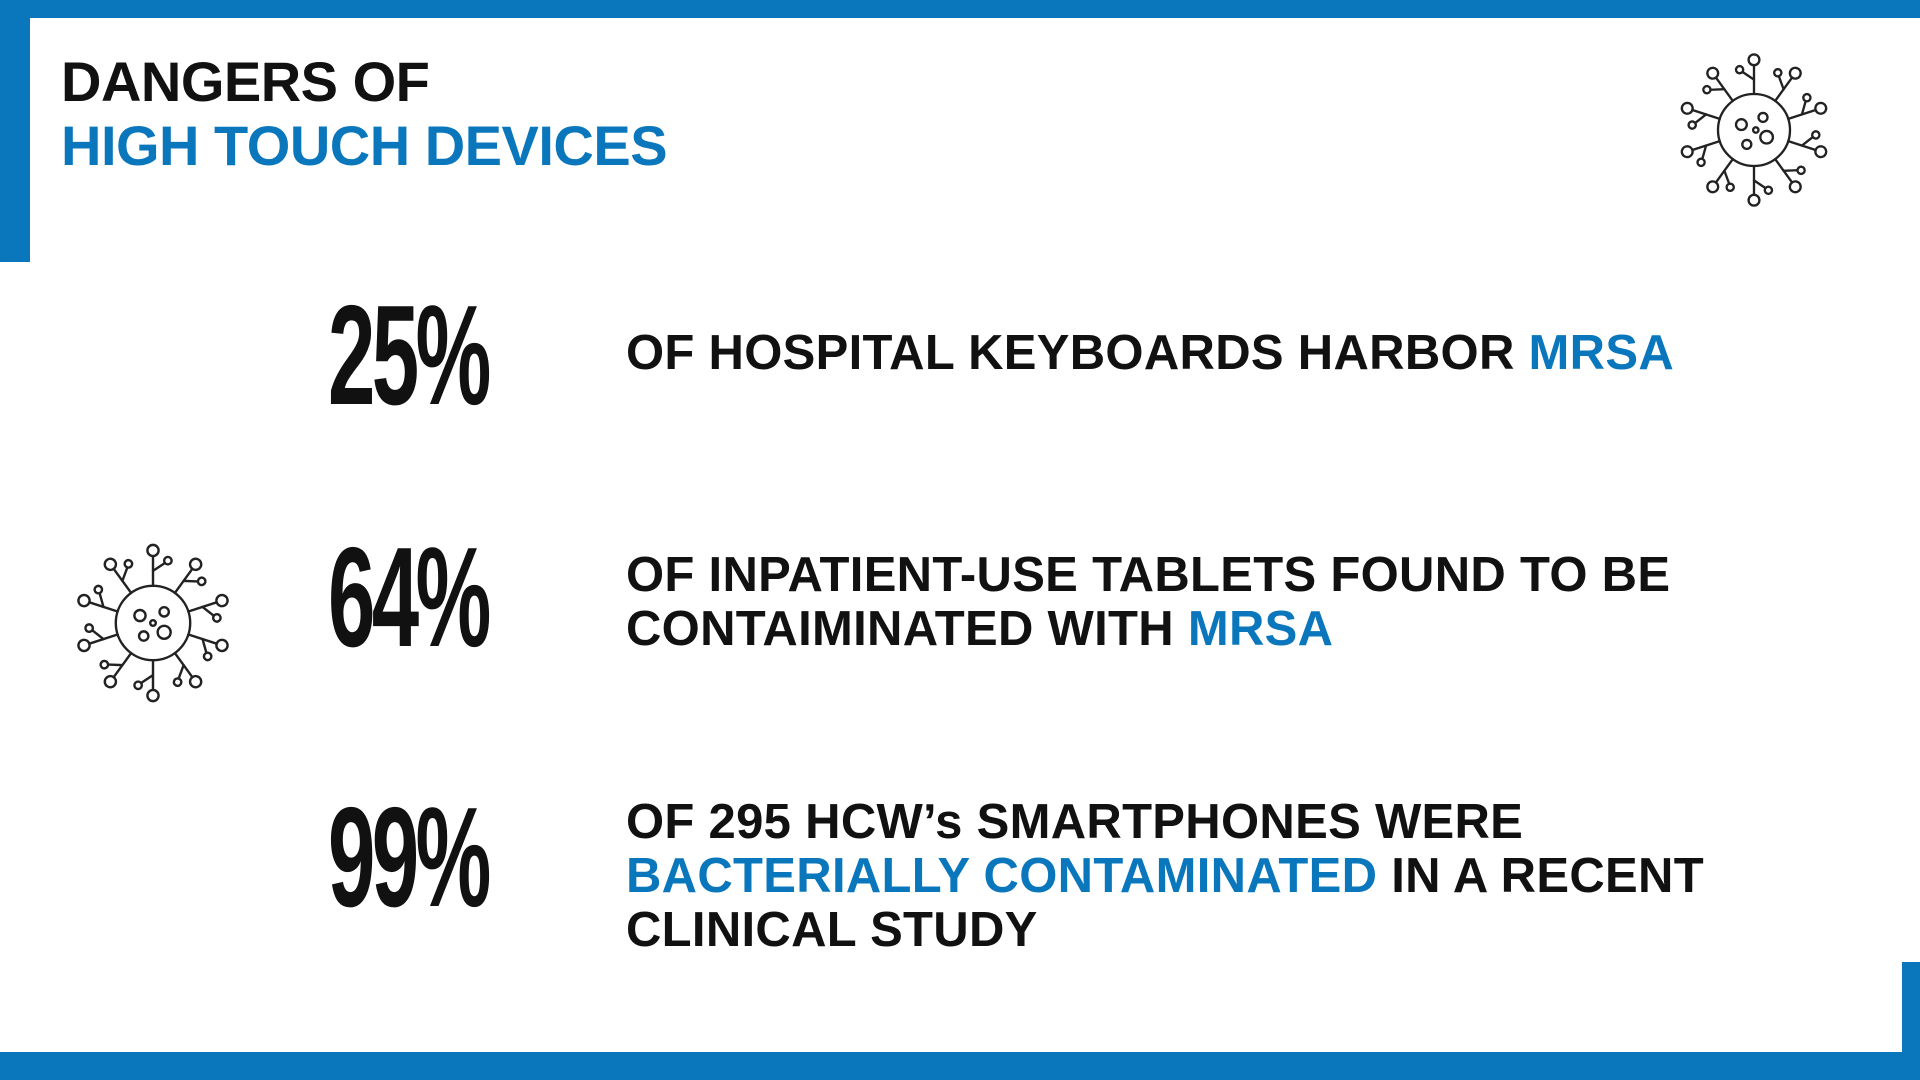  I want to click on stat-text-line-1: OF INPATIENT-USE TABLETS FOUND TO BE, so click(1148, 575).